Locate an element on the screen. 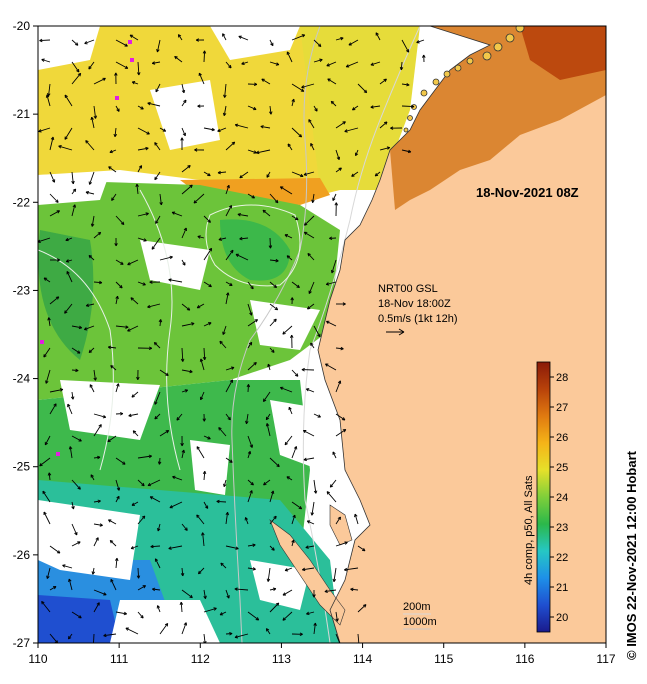  colorbar-tick-label: 22 is located at coordinates (562, 558).